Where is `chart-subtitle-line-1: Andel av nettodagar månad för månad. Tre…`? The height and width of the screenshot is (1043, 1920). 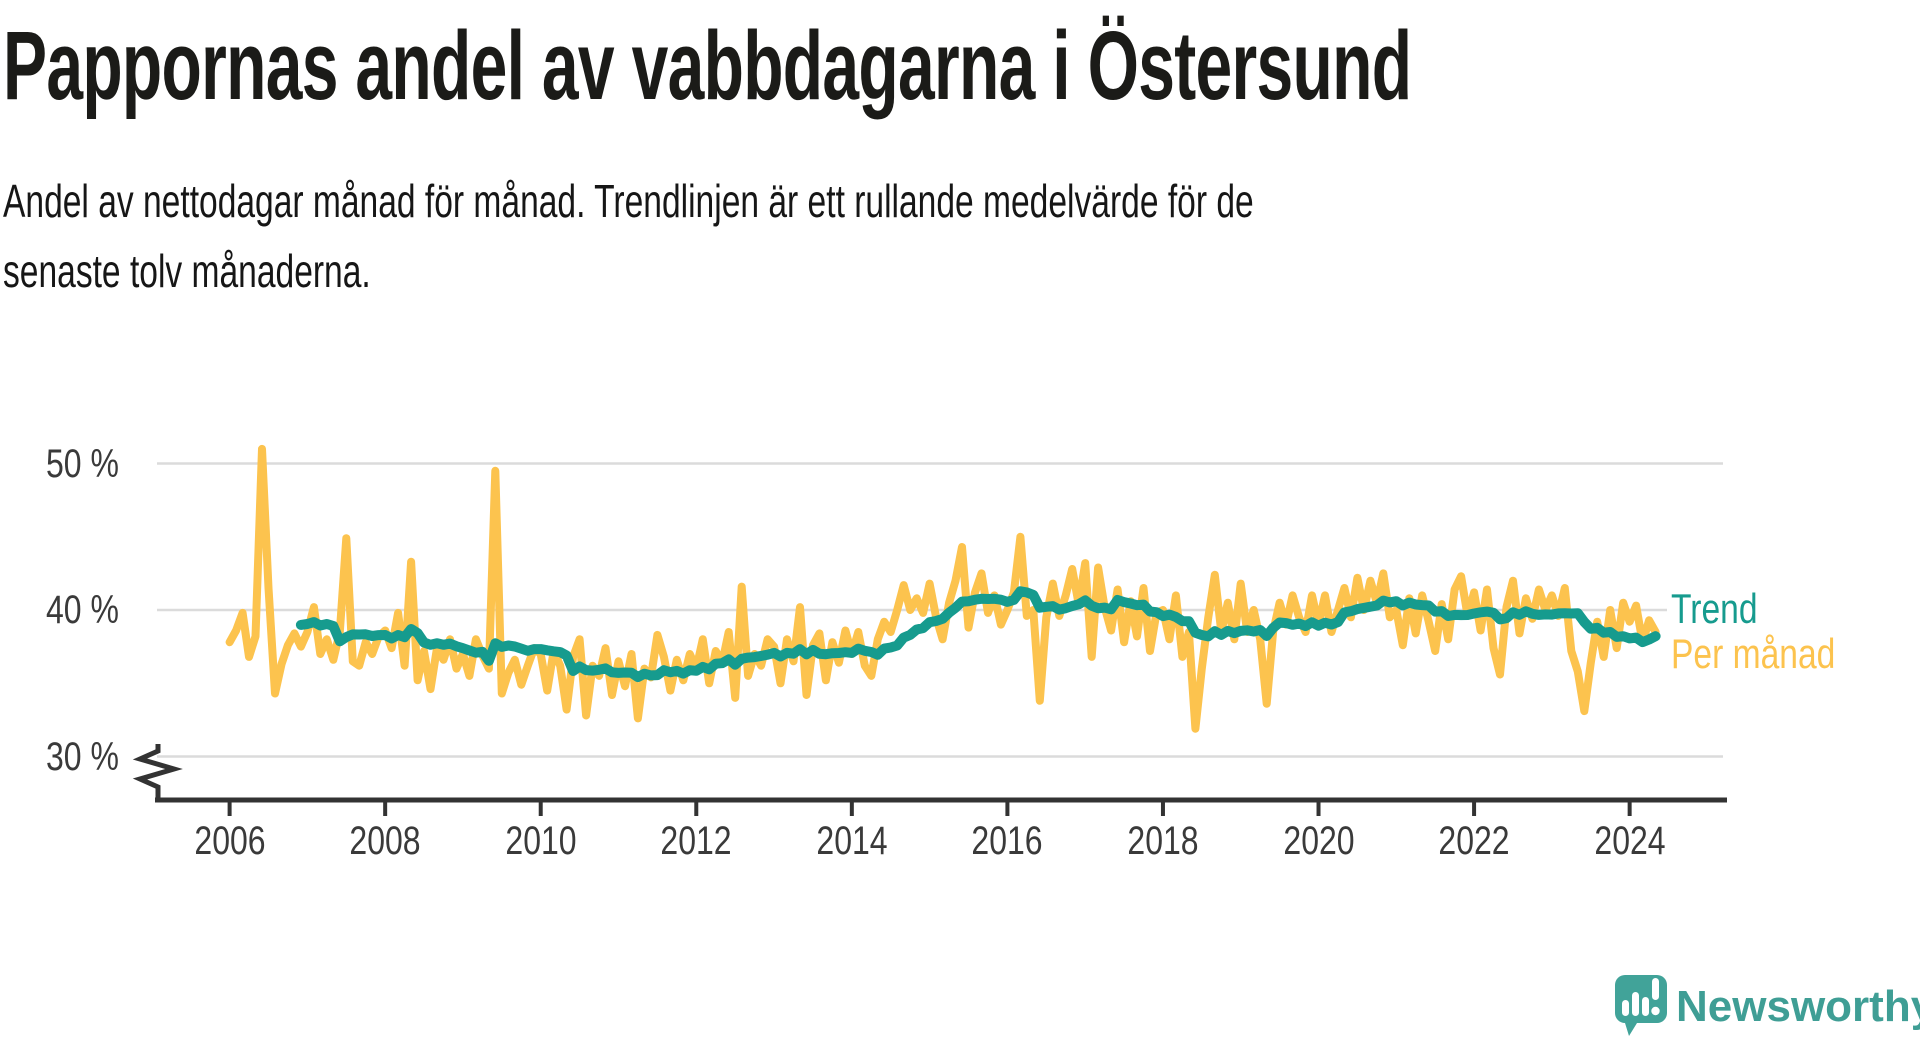 chart-subtitle-line-1: Andel av nettodagar månad för månad. Tre… is located at coordinates (628, 201).